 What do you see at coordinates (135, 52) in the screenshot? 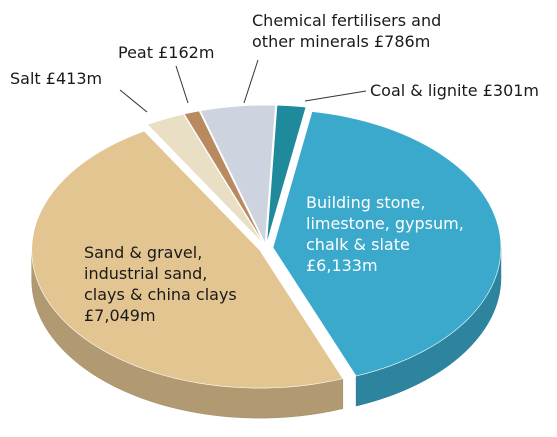
I see `category-label: Peat` at bounding box center [135, 52].